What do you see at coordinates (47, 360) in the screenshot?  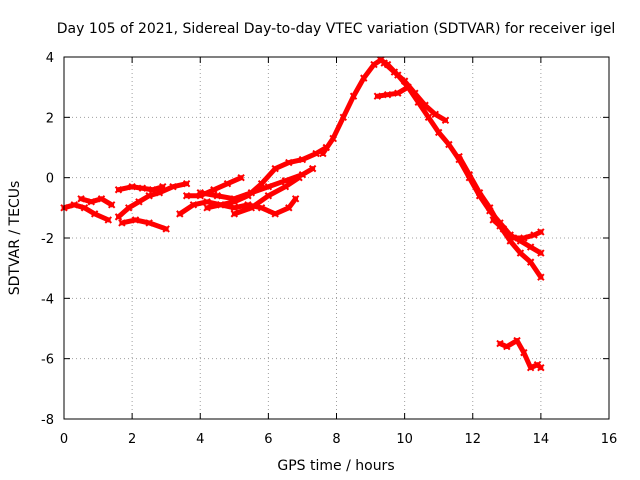 I see `y-tick-label: -6` at bounding box center [47, 360].